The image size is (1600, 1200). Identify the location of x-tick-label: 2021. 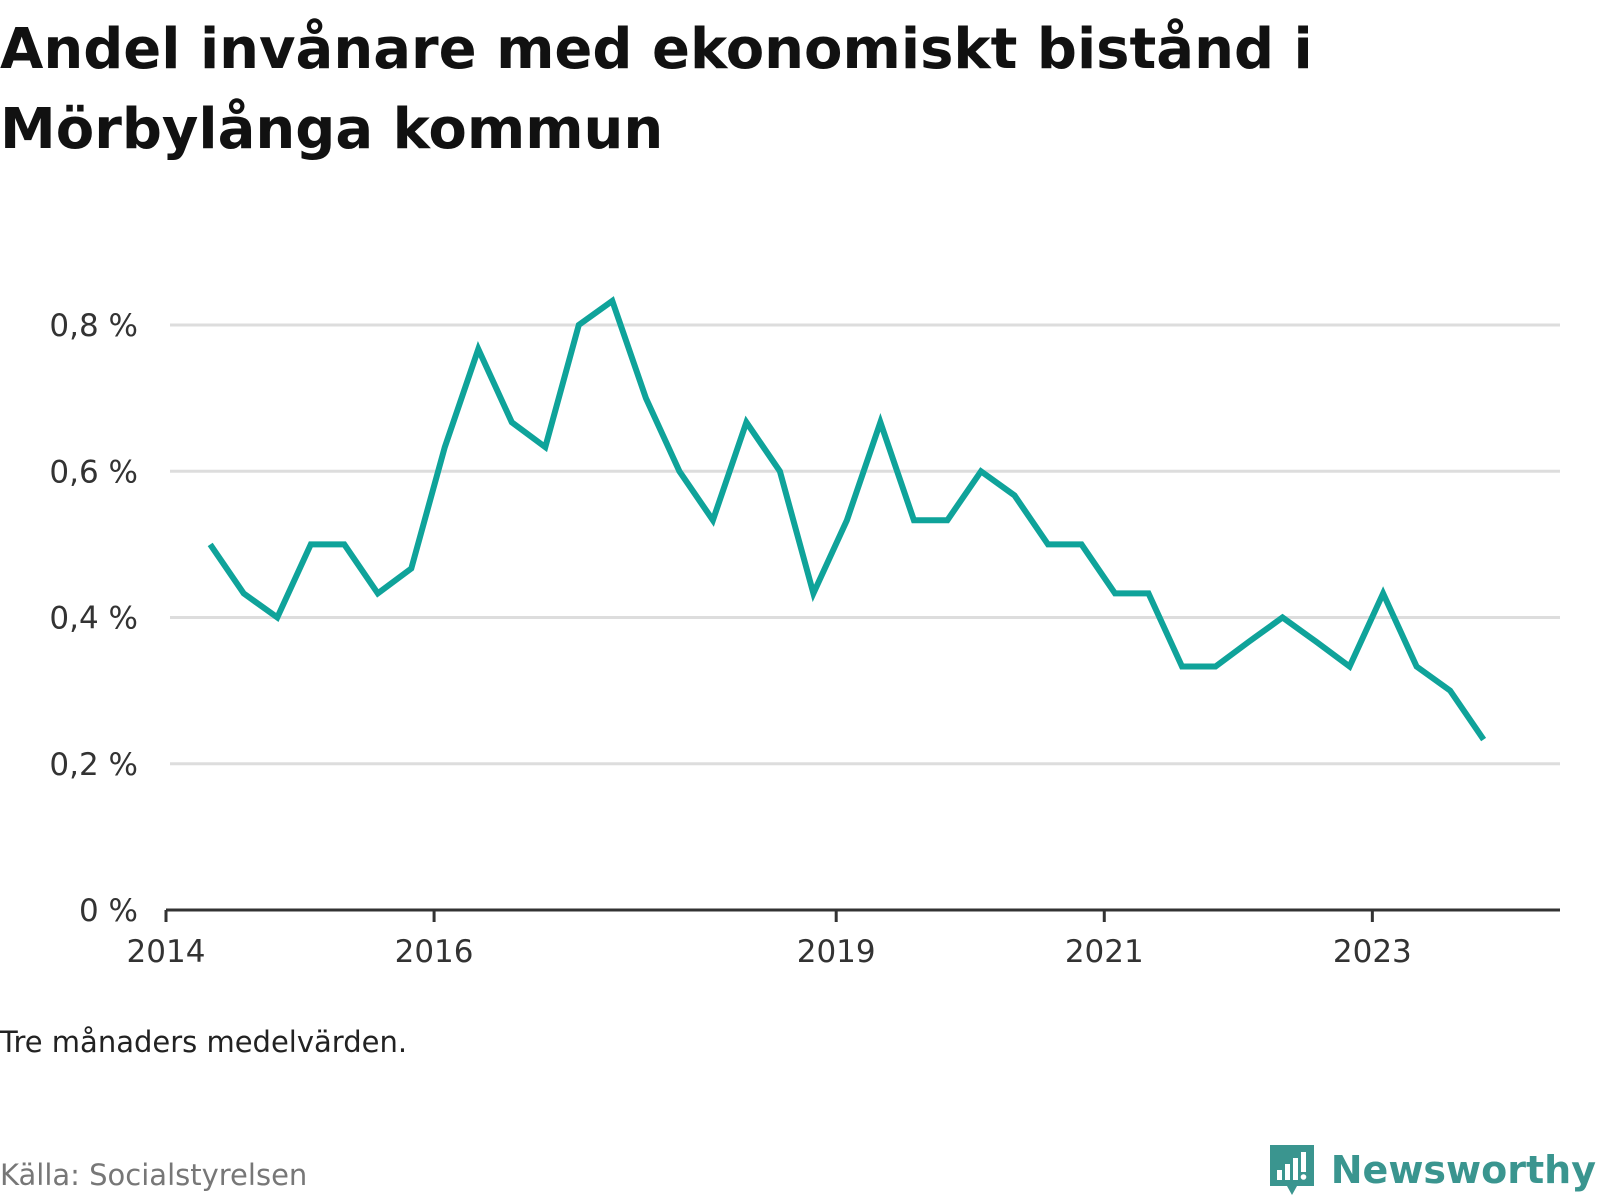
(1104, 952).